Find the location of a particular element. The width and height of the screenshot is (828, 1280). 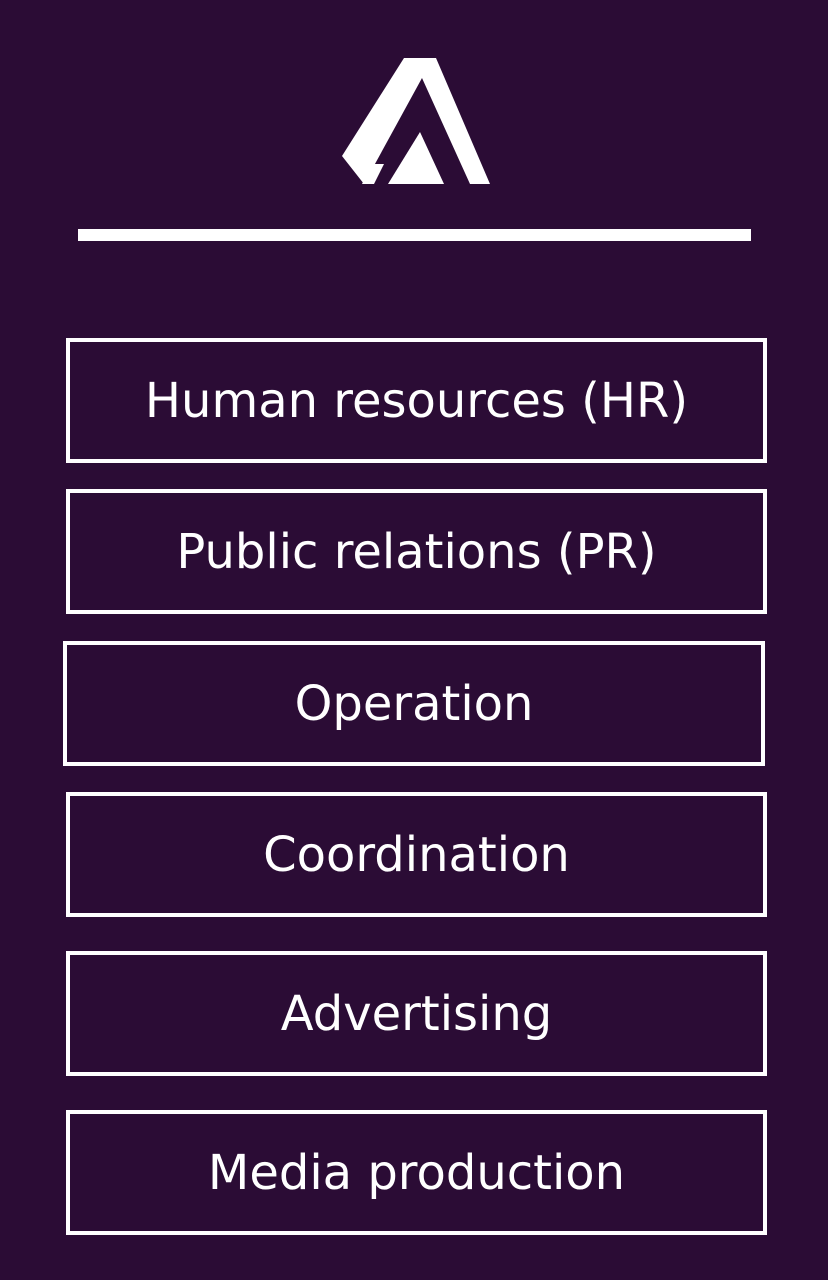

menu-item-operation: Operation is located at coordinates (414, 703).